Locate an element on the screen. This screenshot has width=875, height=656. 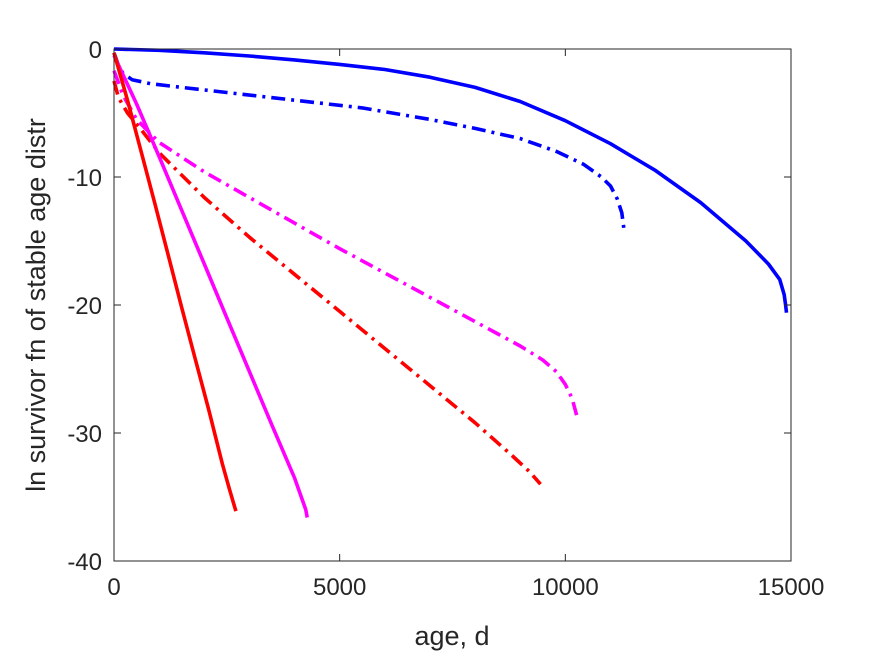
y-tick-label: -40 is located at coordinates (84, 562).